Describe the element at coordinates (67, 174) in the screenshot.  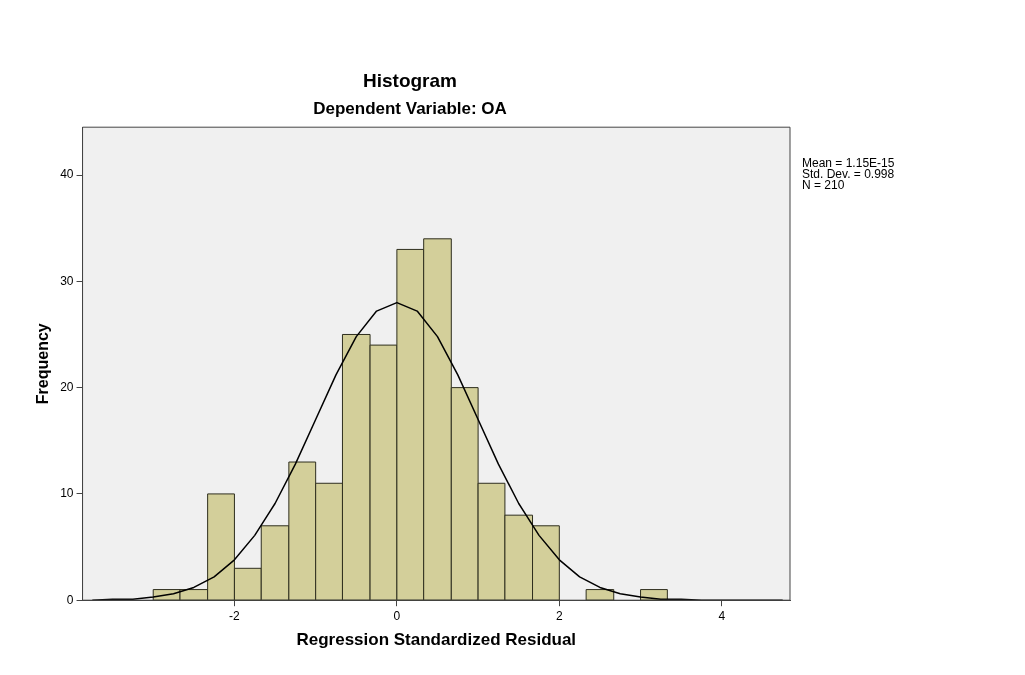
I see `y-tick-label: 40` at that location.